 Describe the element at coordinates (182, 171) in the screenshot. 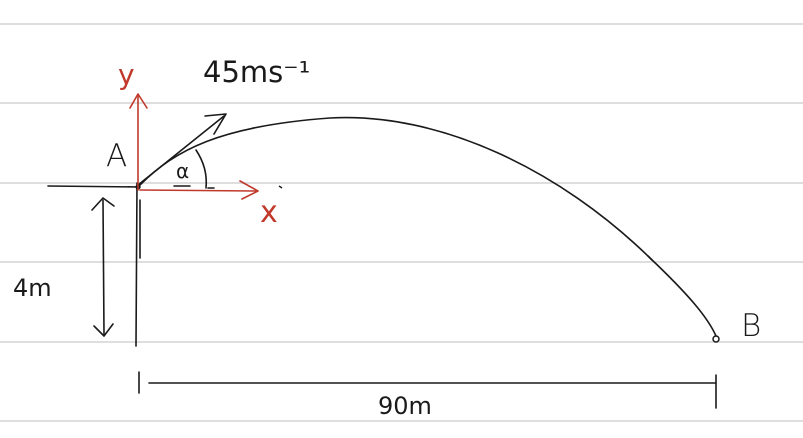

I see `angle-label: α` at that location.